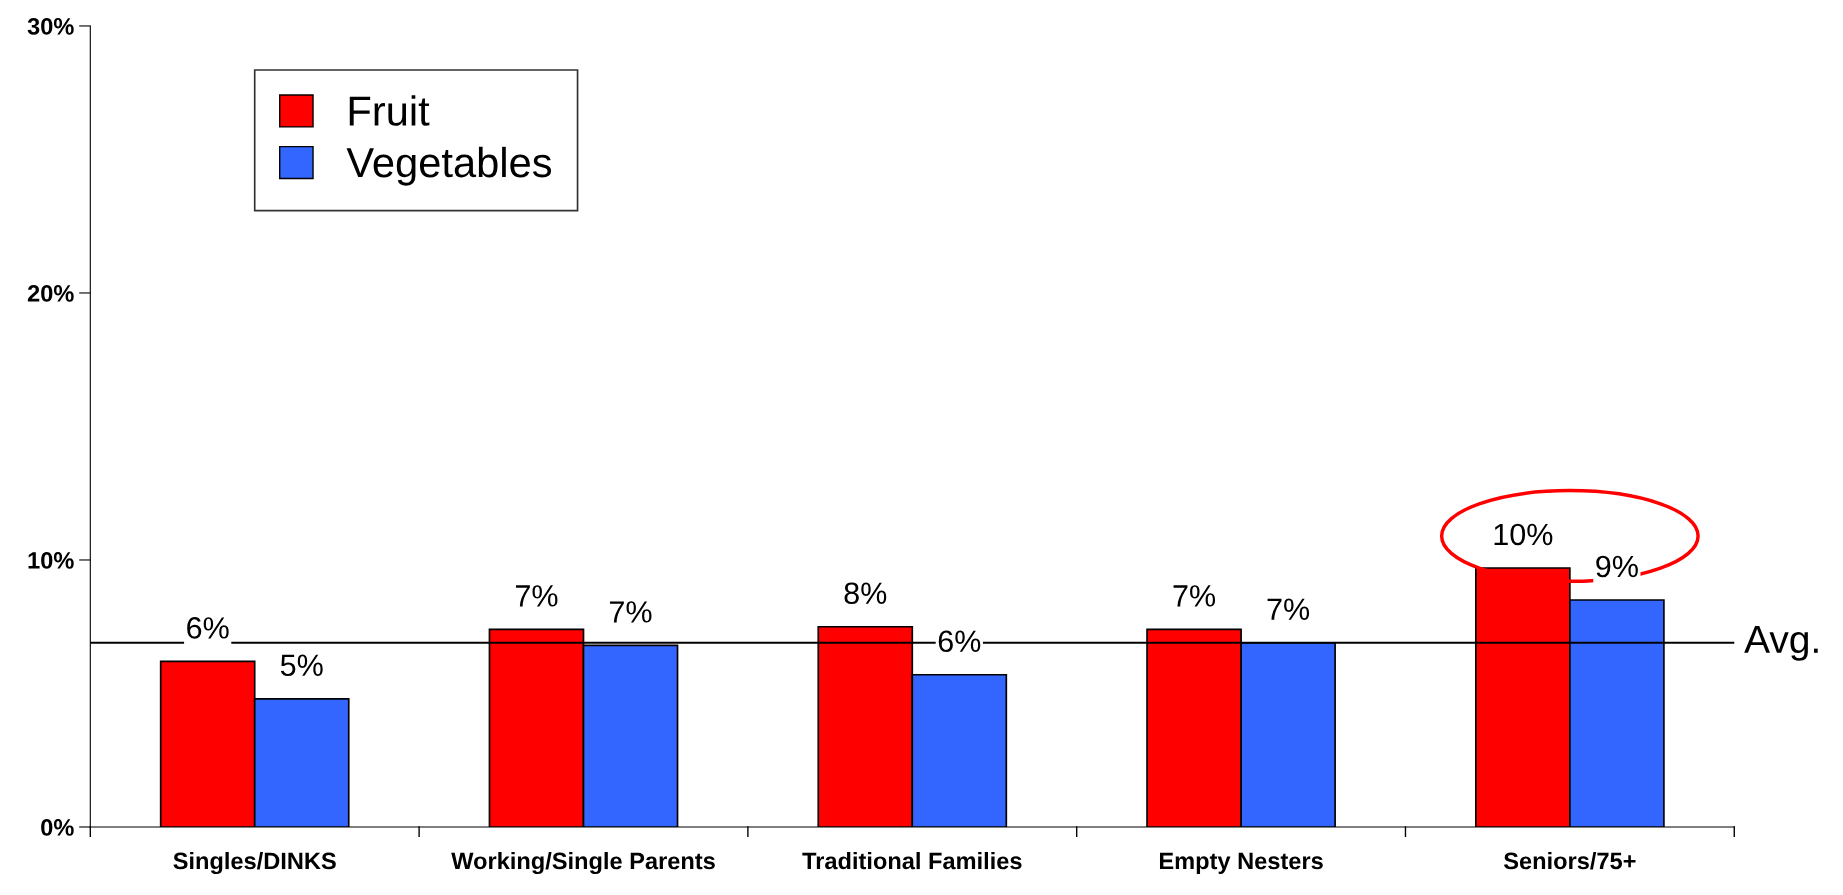 This screenshot has width=1843, height=895. What do you see at coordinates (1523, 534) in the screenshot?
I see `data-label: 10%` at bounding box center [1523, 534].